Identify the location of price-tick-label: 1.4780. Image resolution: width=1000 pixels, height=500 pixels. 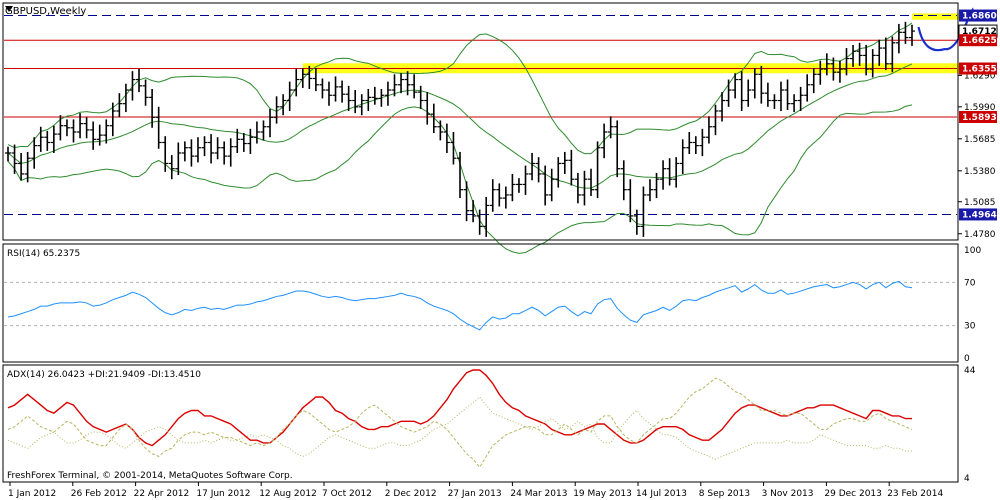
(980, 235).